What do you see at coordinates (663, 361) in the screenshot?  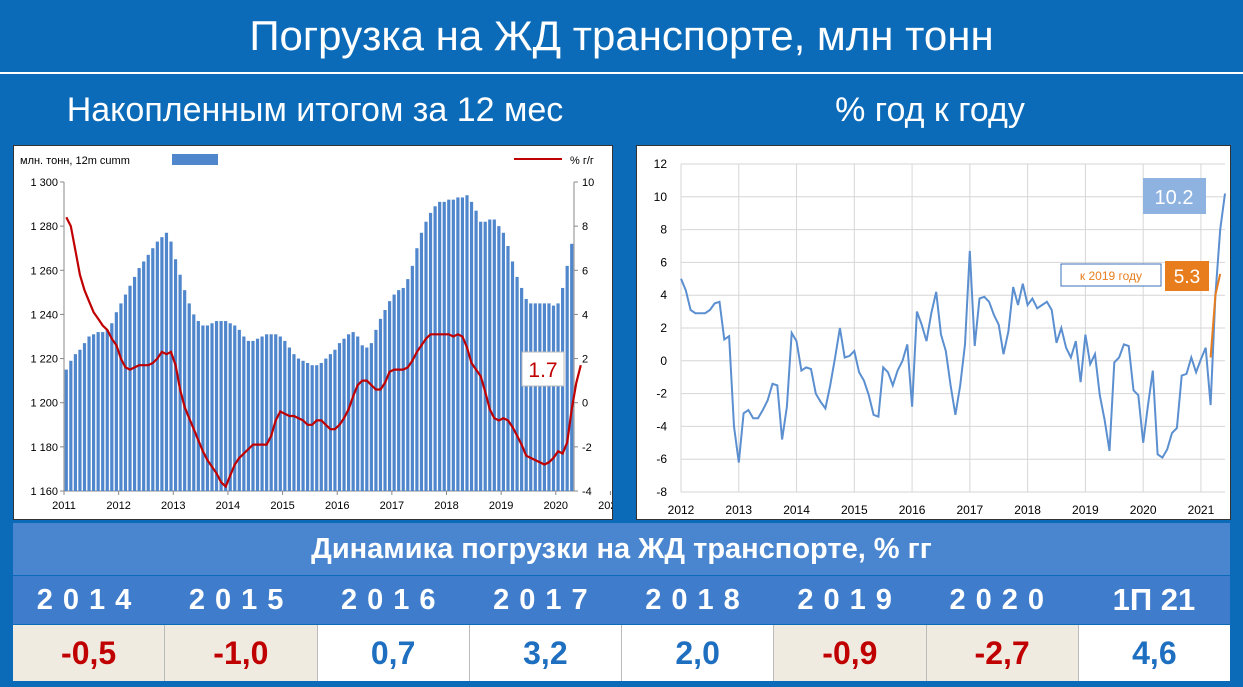 I see `y-tick-label: 0` at bounding box center [663, 361].